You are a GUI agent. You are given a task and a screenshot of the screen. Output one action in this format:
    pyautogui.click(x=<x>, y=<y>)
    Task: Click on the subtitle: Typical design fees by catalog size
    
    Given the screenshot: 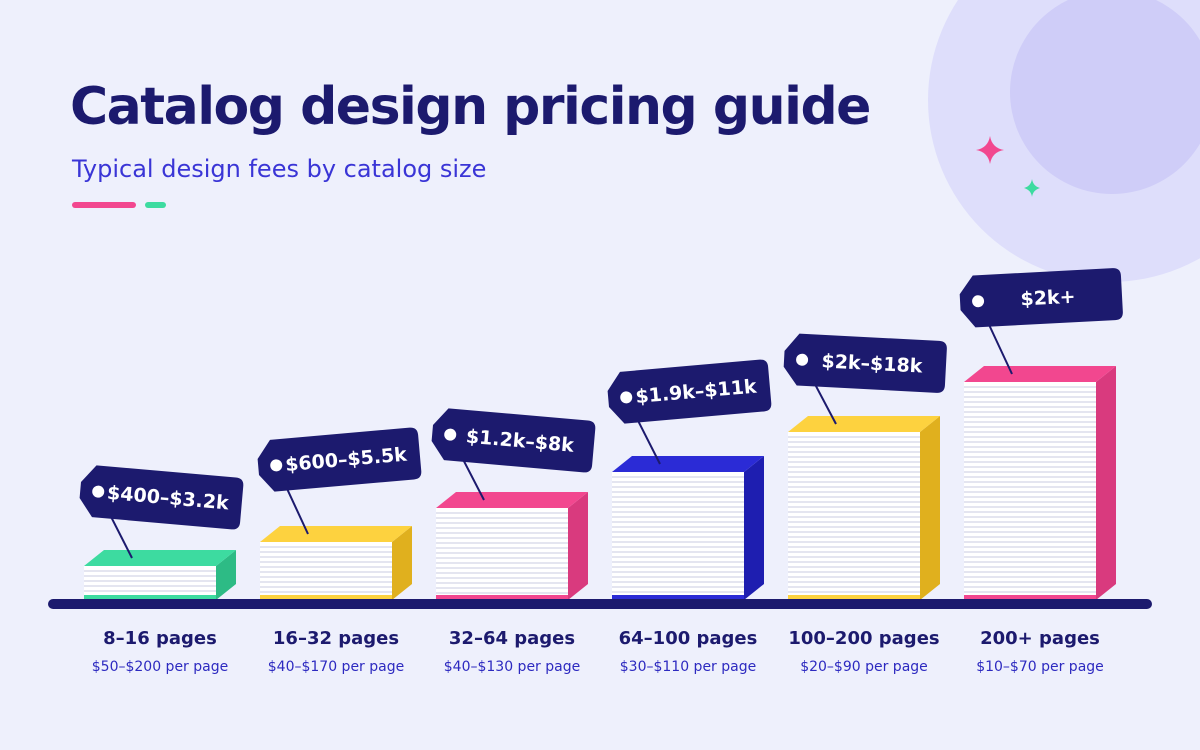 What is the action you would take?
    pyautogui.click(x=278, y=169)
    